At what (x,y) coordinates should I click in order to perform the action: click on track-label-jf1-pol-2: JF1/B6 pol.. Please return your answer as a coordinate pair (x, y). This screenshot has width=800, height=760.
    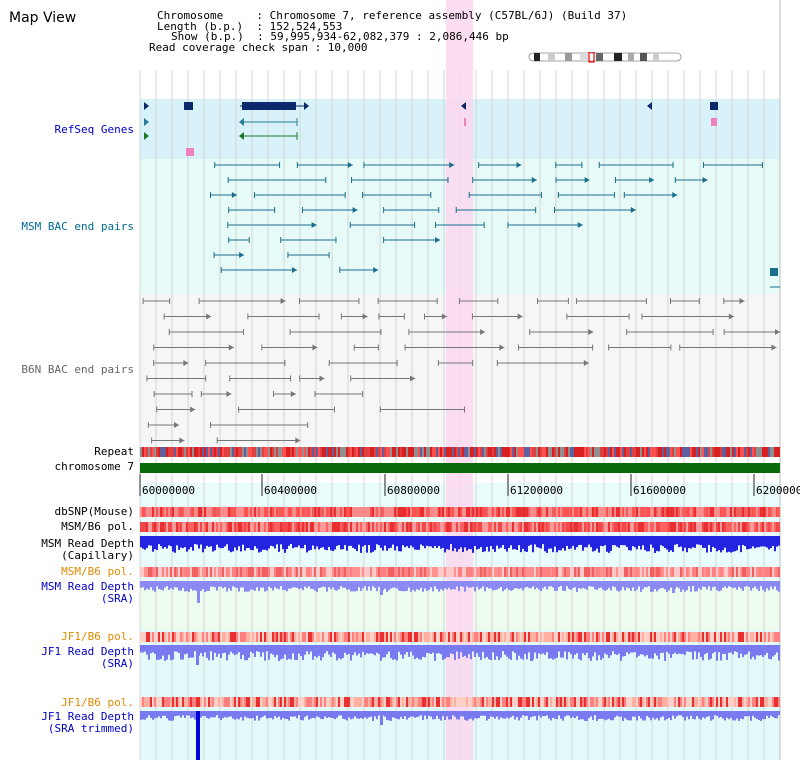
    Looking at the image, I should click on (97, 702).